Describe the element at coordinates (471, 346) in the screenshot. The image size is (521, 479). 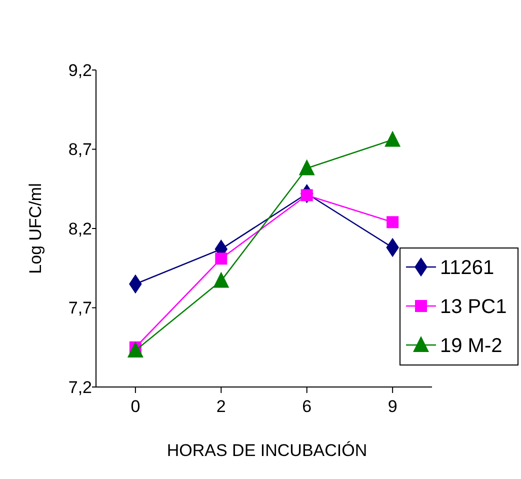
I see `legend-label: 19 M-2` at that location.